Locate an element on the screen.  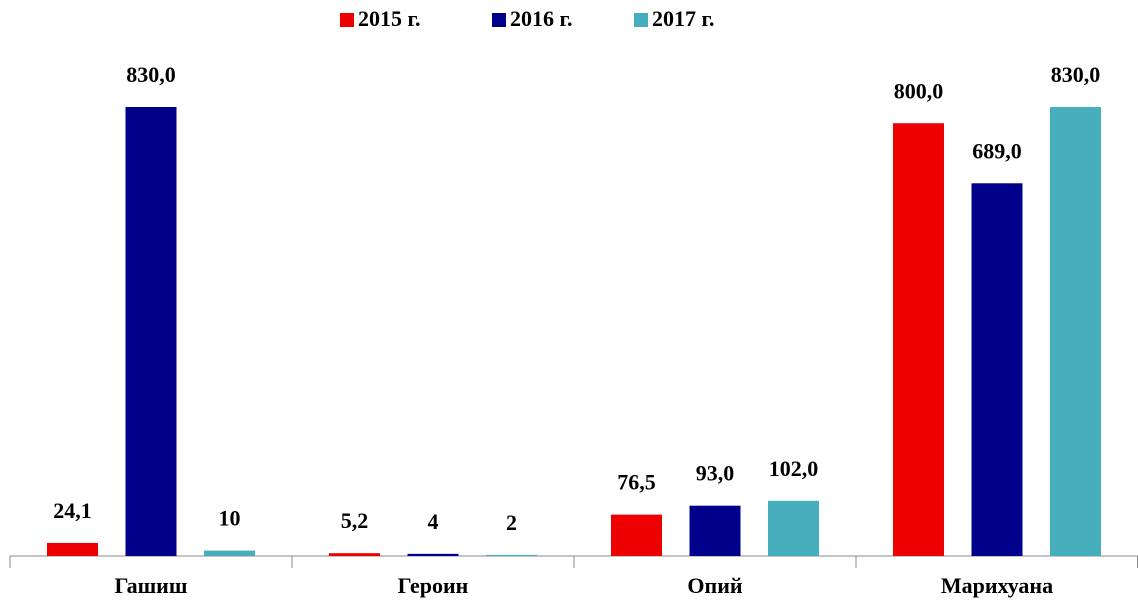
legend-label: 2017 г. is located at coordinates (683, 18).